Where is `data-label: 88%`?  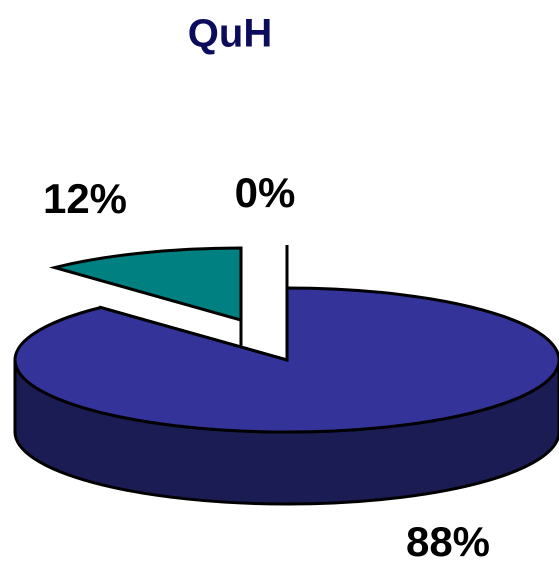
data-label: 88% is located at coordinates (448, 541).